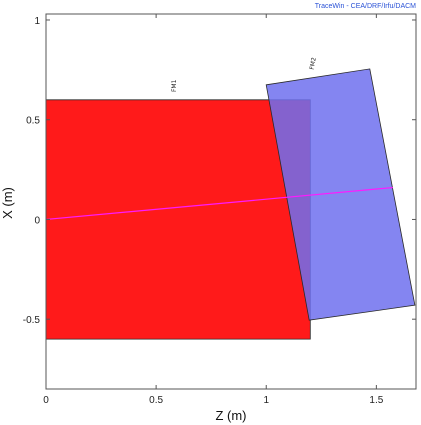 The height and width of the screenshot is (425, 421). What do you see at coordinates (32, 320) in the screenshot?
I see `y-tick-label: -0.5` at bounding box center [32, 320].